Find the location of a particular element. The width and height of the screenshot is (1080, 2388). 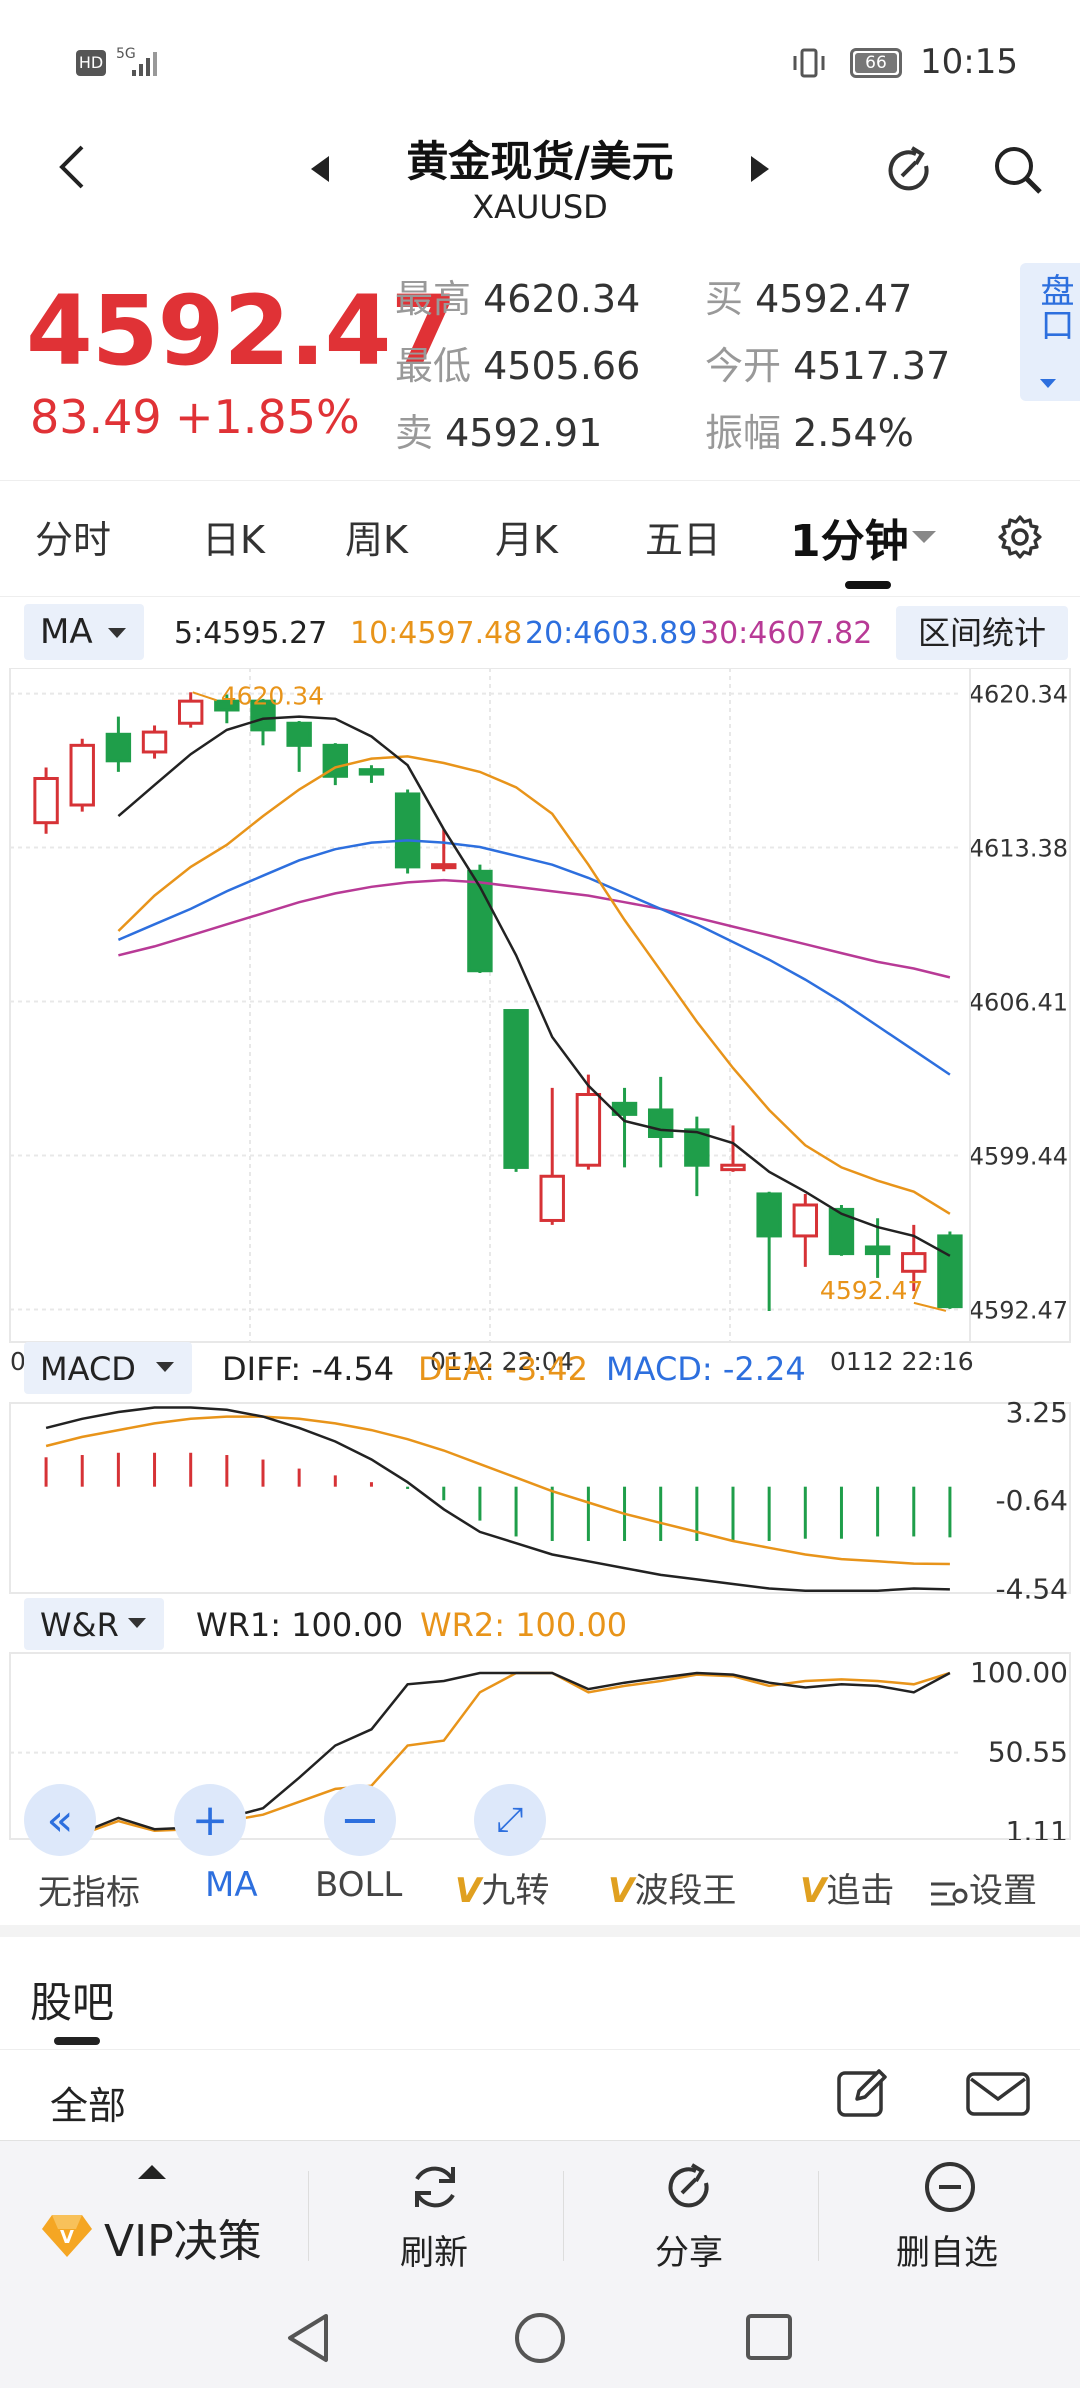

macd-tick-label: 3.25 is located at coordinates (1037, 1412).